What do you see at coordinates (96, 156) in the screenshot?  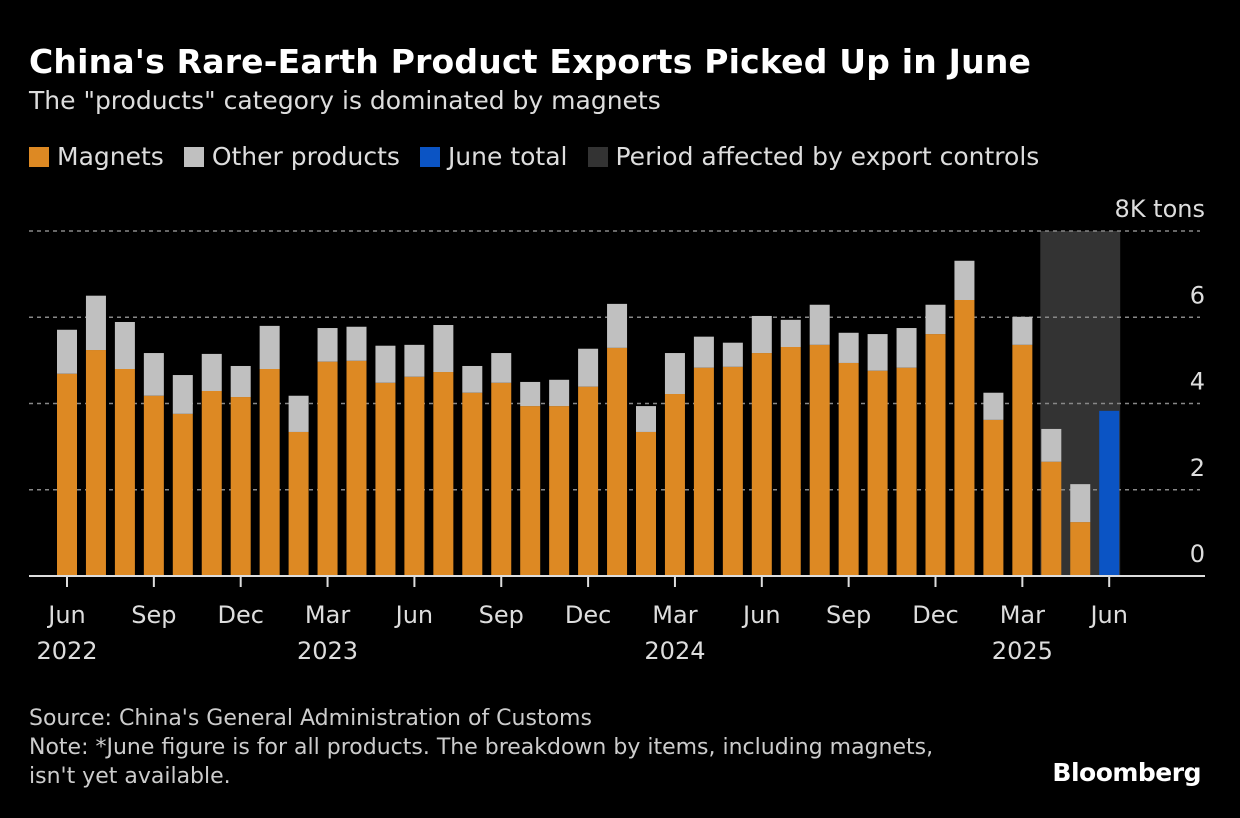 I see `legend-item-magnets: Magnets` at bounding box center [96, 156].